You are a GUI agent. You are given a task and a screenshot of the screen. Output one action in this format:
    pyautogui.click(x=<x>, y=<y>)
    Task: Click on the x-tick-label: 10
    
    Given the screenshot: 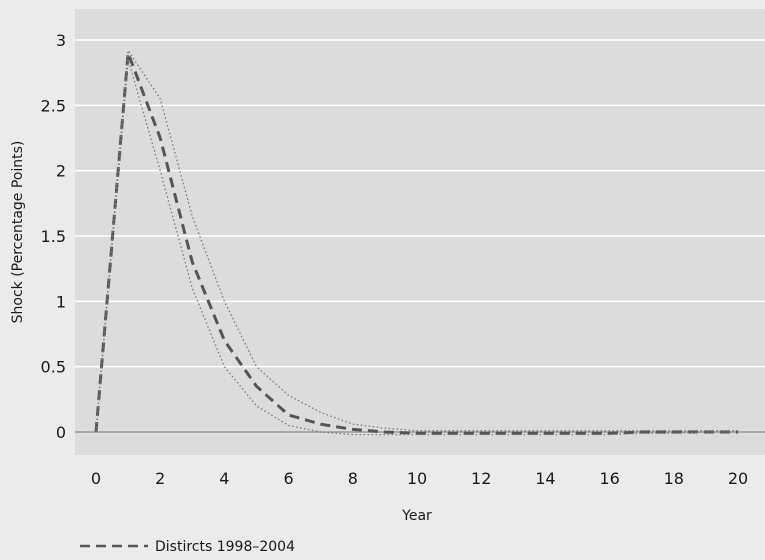 What is the action you would take?
    pyautogui.click(x=417, y=478)
    